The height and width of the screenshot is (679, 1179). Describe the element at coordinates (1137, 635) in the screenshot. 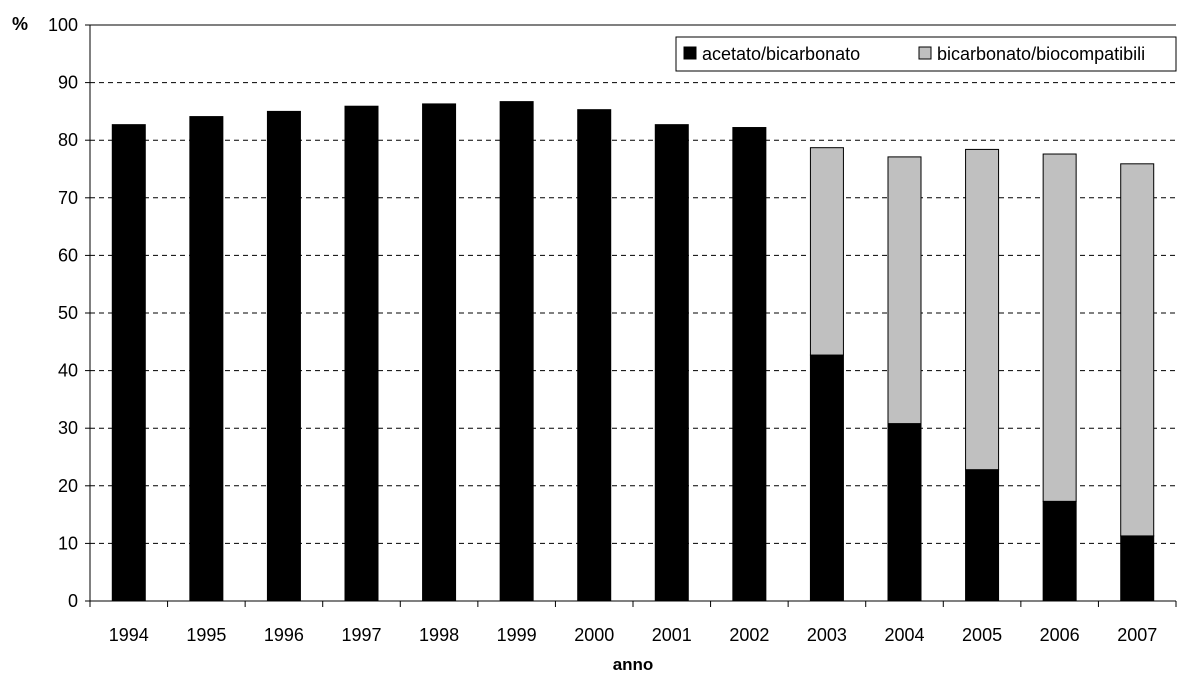

I see `x-tick-label: 2007` at that location.